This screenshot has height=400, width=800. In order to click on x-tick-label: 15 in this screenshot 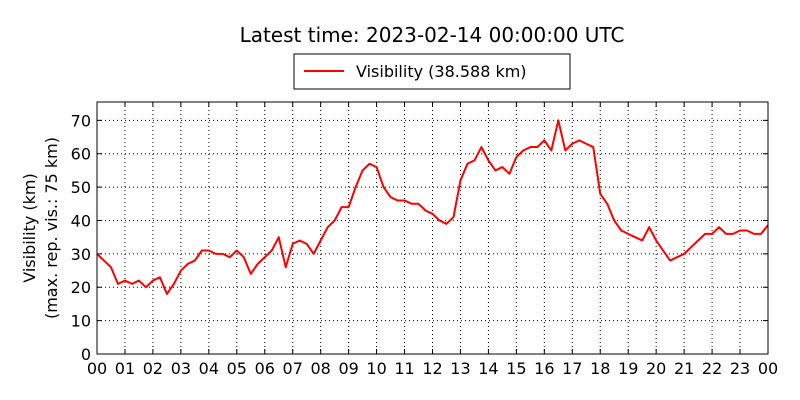, I will do `click(516, 368)`.